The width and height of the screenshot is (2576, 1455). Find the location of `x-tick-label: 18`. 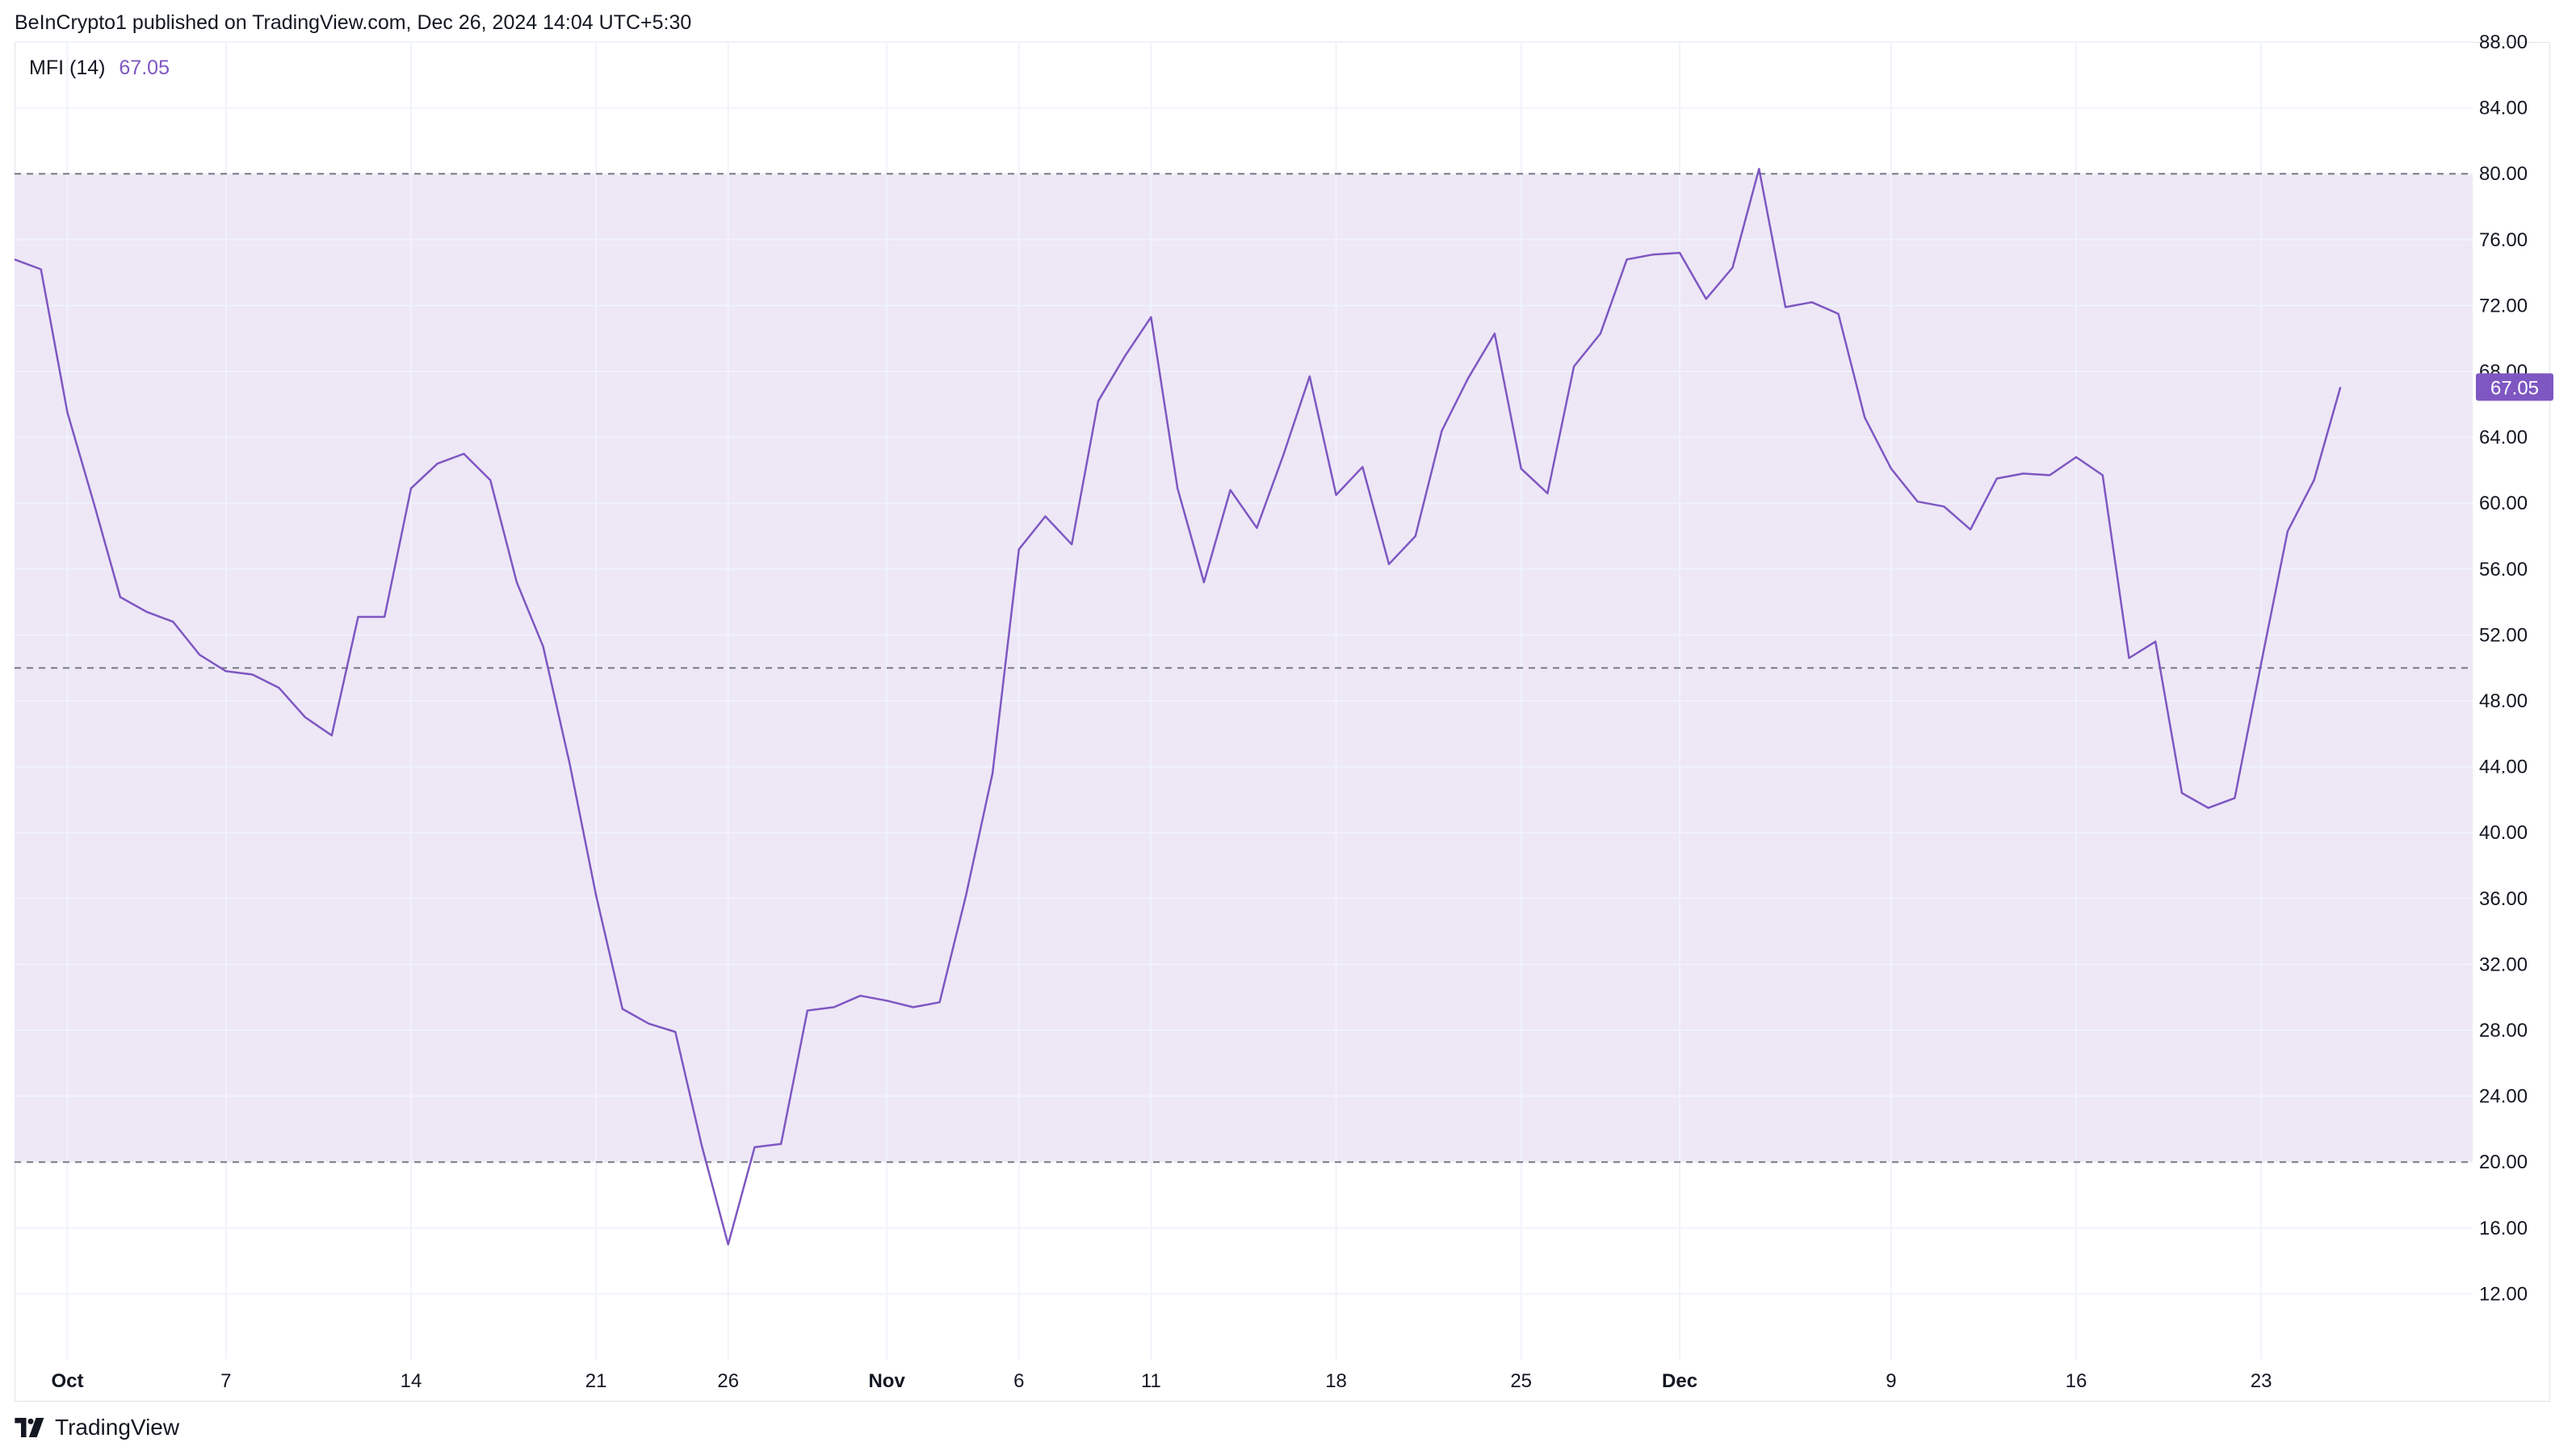

x-tick-label: 18 is located at coordinates (1336, 1381).